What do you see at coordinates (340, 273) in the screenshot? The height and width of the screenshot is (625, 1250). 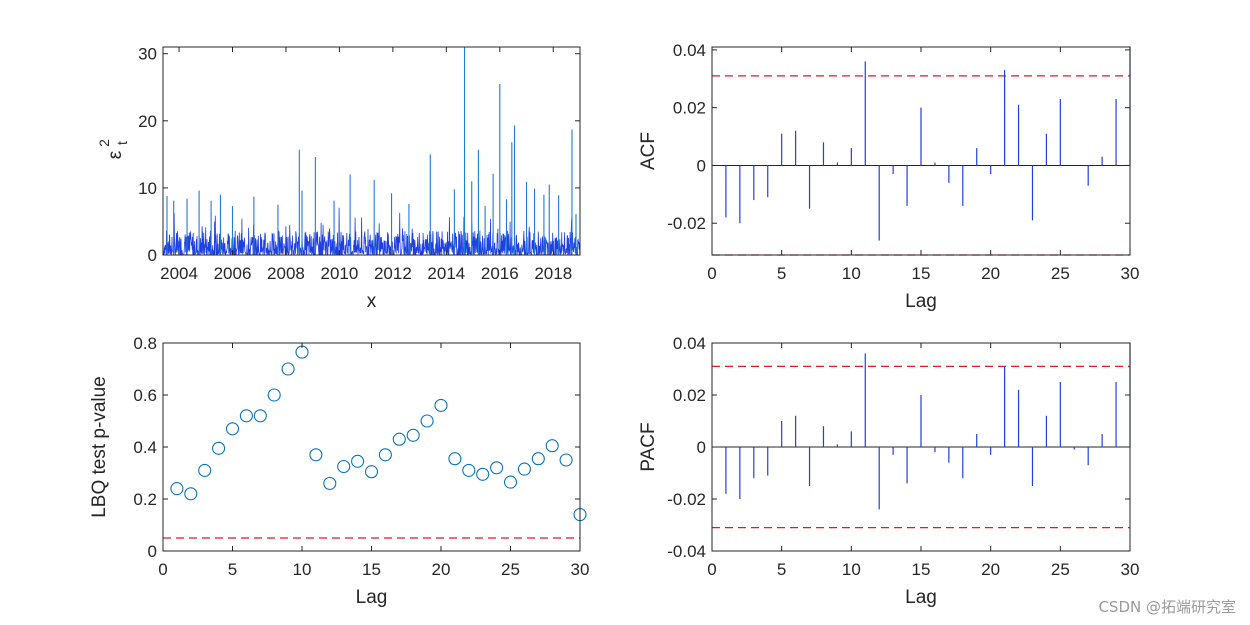 I see `eps2-xtick-label: 2010` at bounding box center [340, 273].